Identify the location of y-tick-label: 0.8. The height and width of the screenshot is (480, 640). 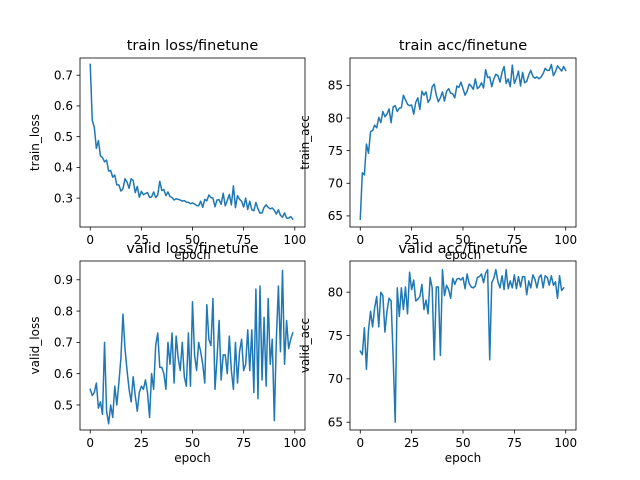
(63, 311).